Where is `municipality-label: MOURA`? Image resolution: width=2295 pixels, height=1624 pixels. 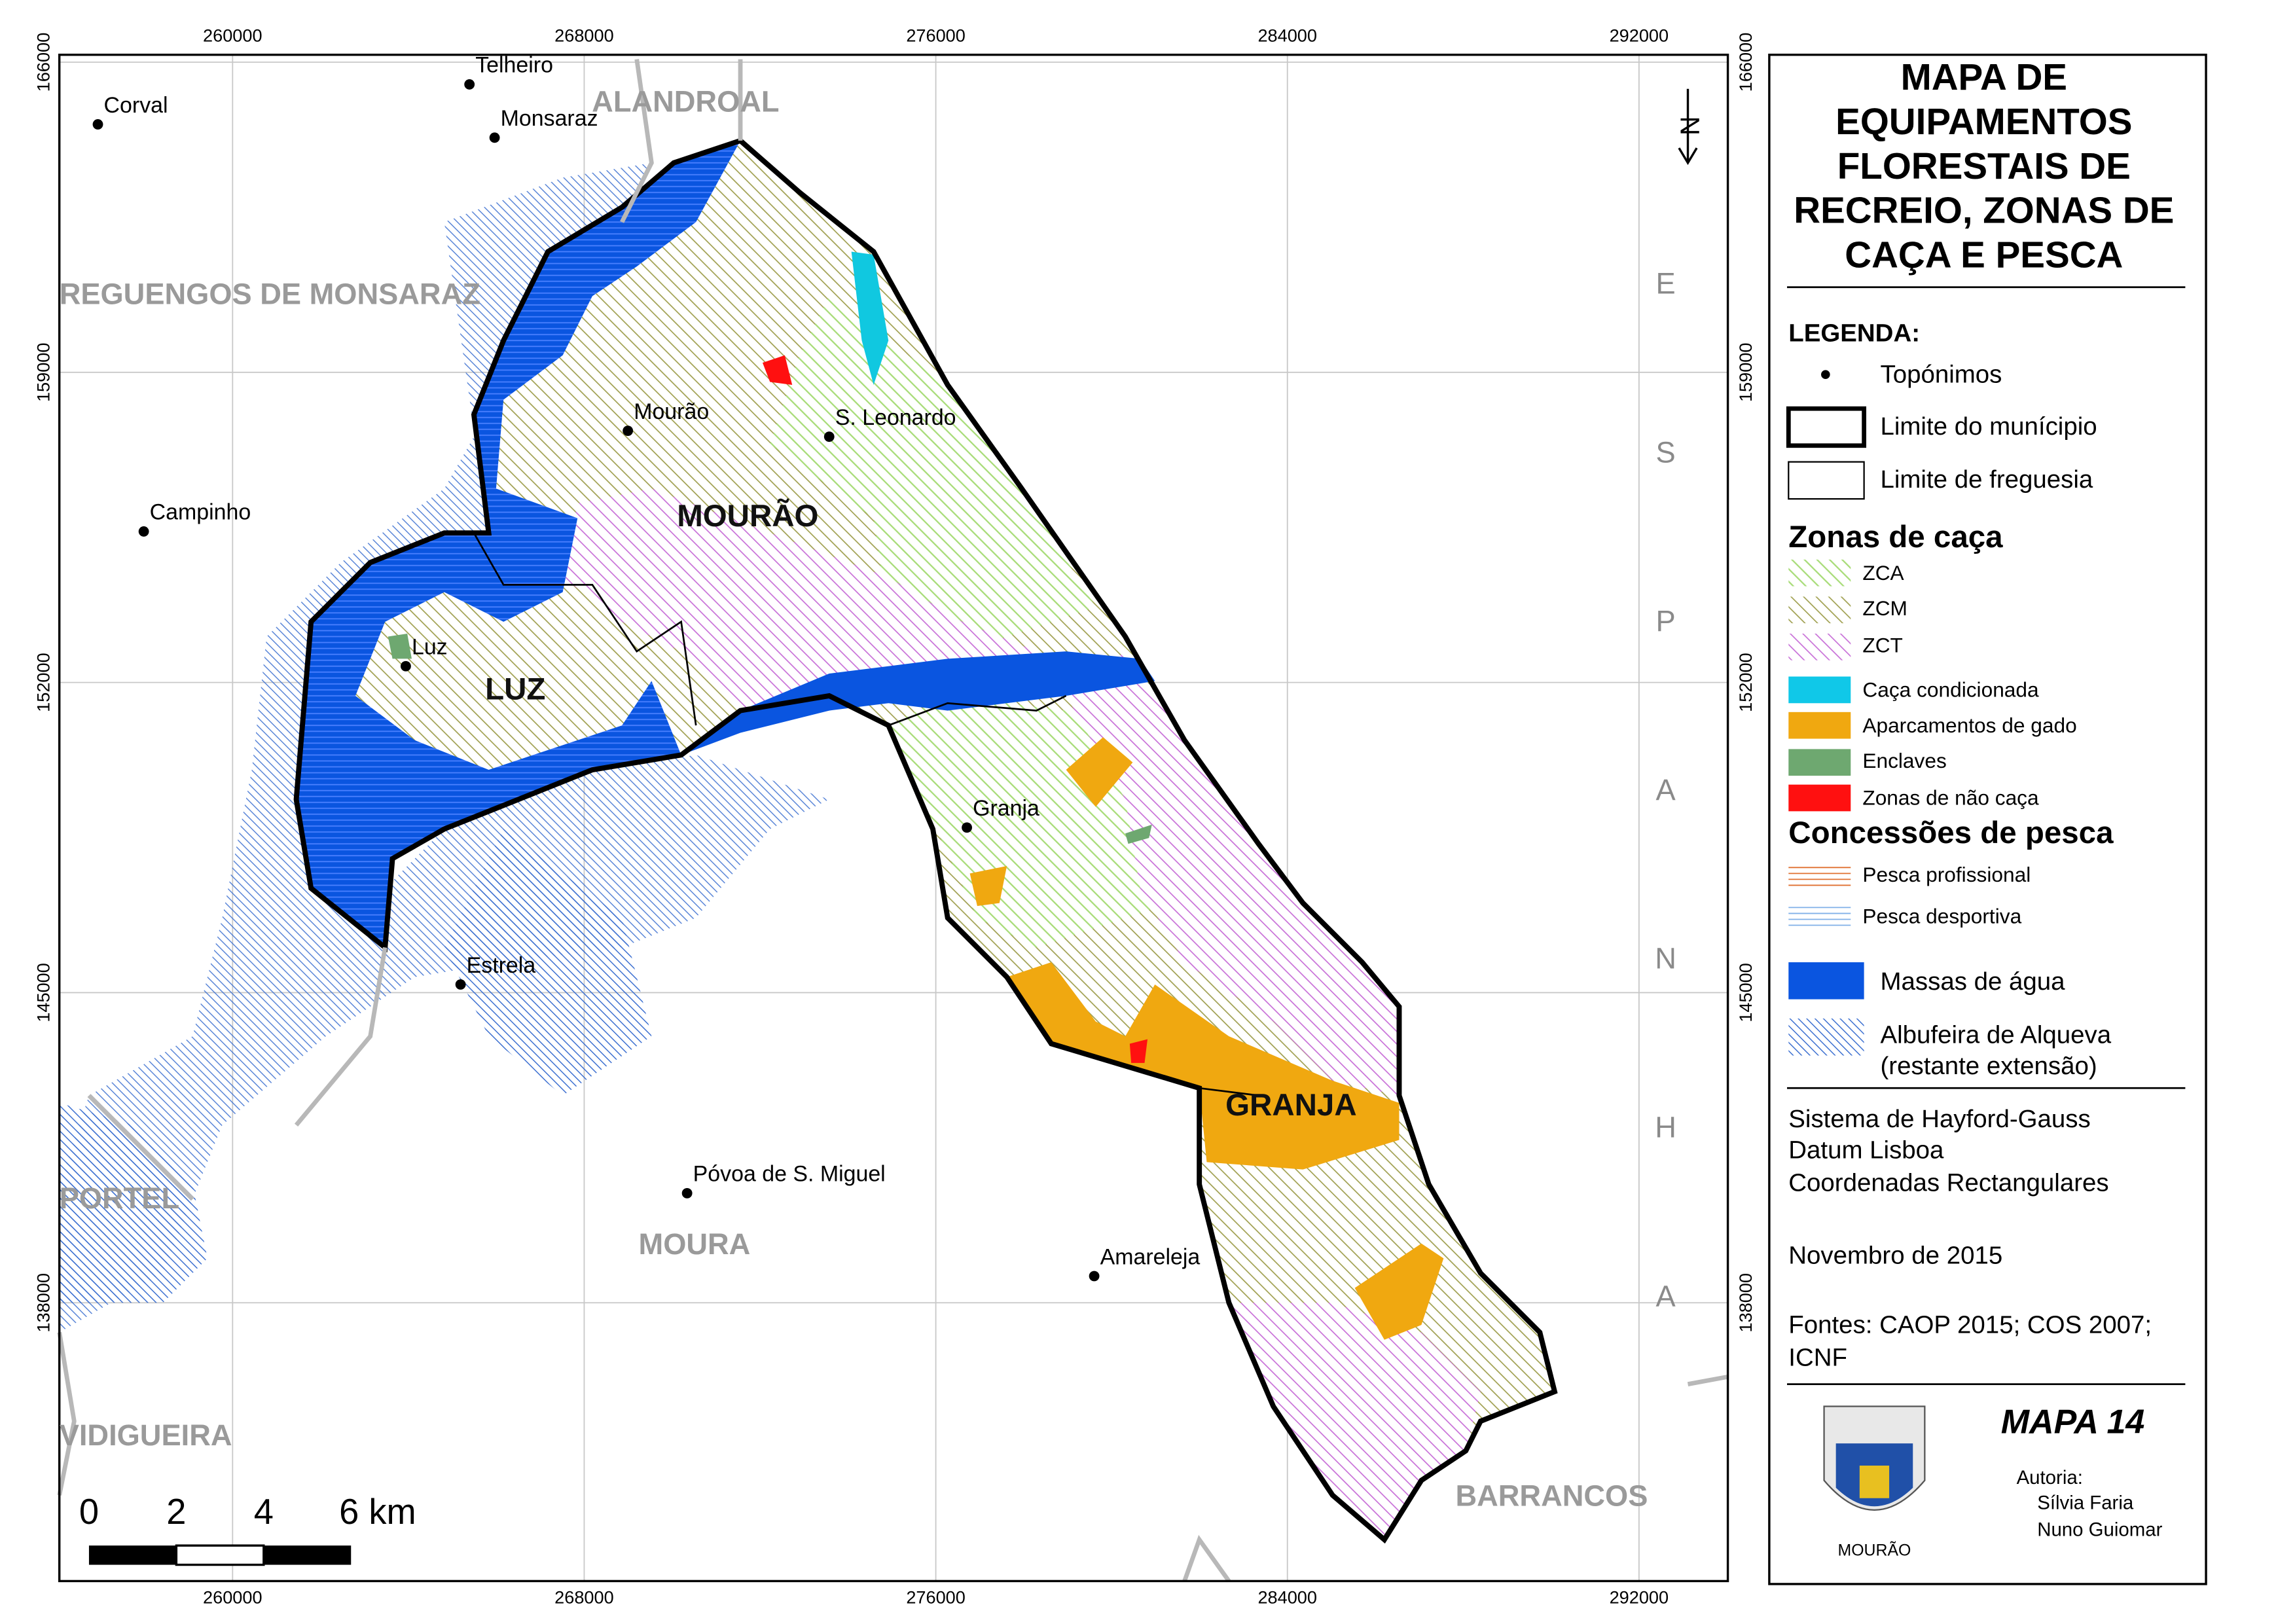 municipality-label: MOURA is located at coordinates (695, 1244).